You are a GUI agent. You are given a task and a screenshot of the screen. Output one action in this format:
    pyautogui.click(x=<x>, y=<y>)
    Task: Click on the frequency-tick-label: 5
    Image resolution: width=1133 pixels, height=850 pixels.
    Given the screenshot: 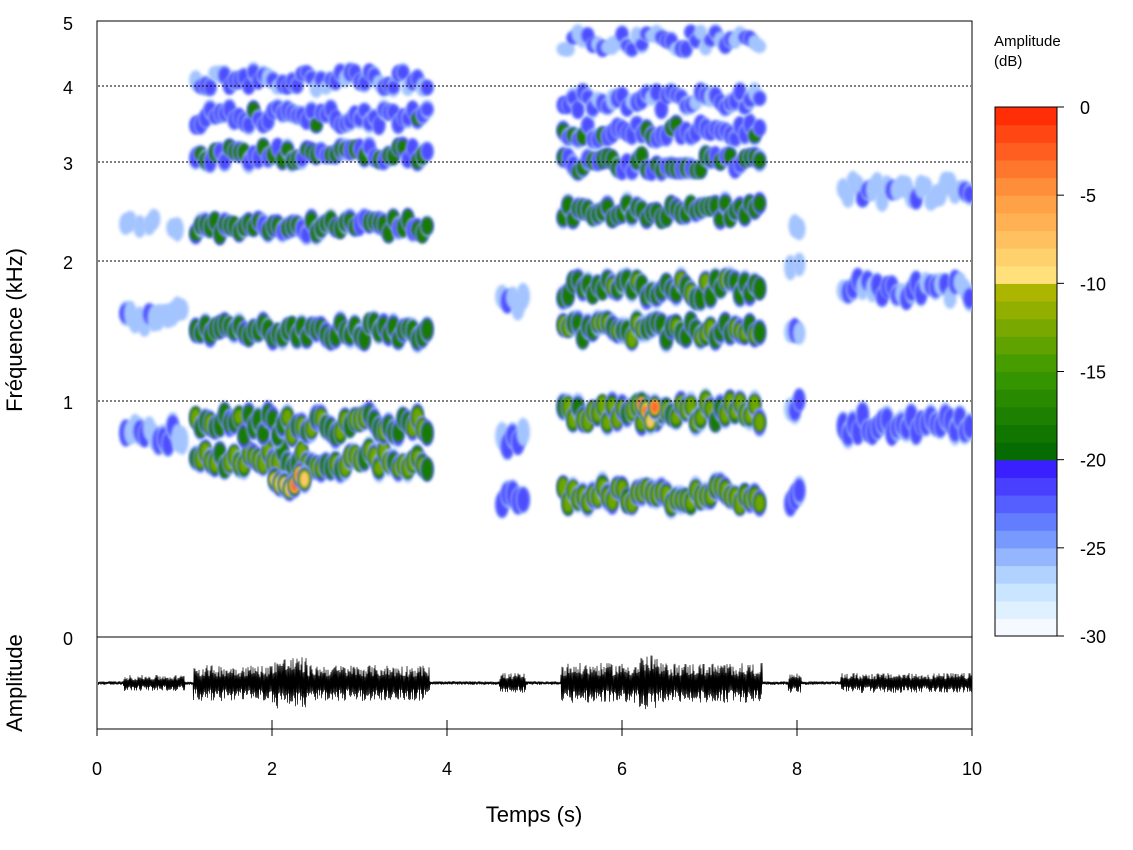 What is the action you would take?
    pyautogui.click(x=68, y=24)
    